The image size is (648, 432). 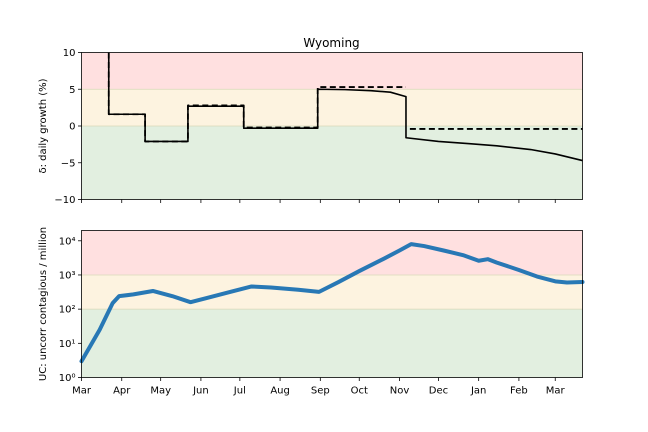 What do you see at coordinates (43, 125) in the screenshot?
I see `y-axis-label: δ: daily growth (%)` at bounding box center [43, 125].